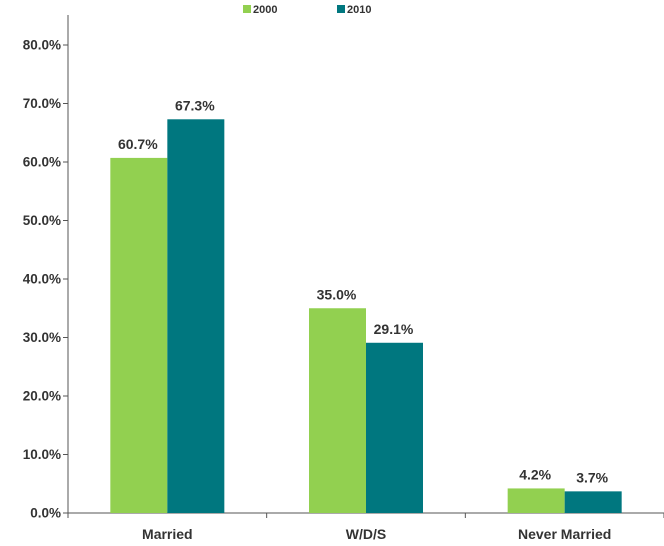 This screenshot has height=546, width=664. Describe the element at coordinates (42, 162) in the screenshot. I see `y-tick-label: 60.0%` at that location.